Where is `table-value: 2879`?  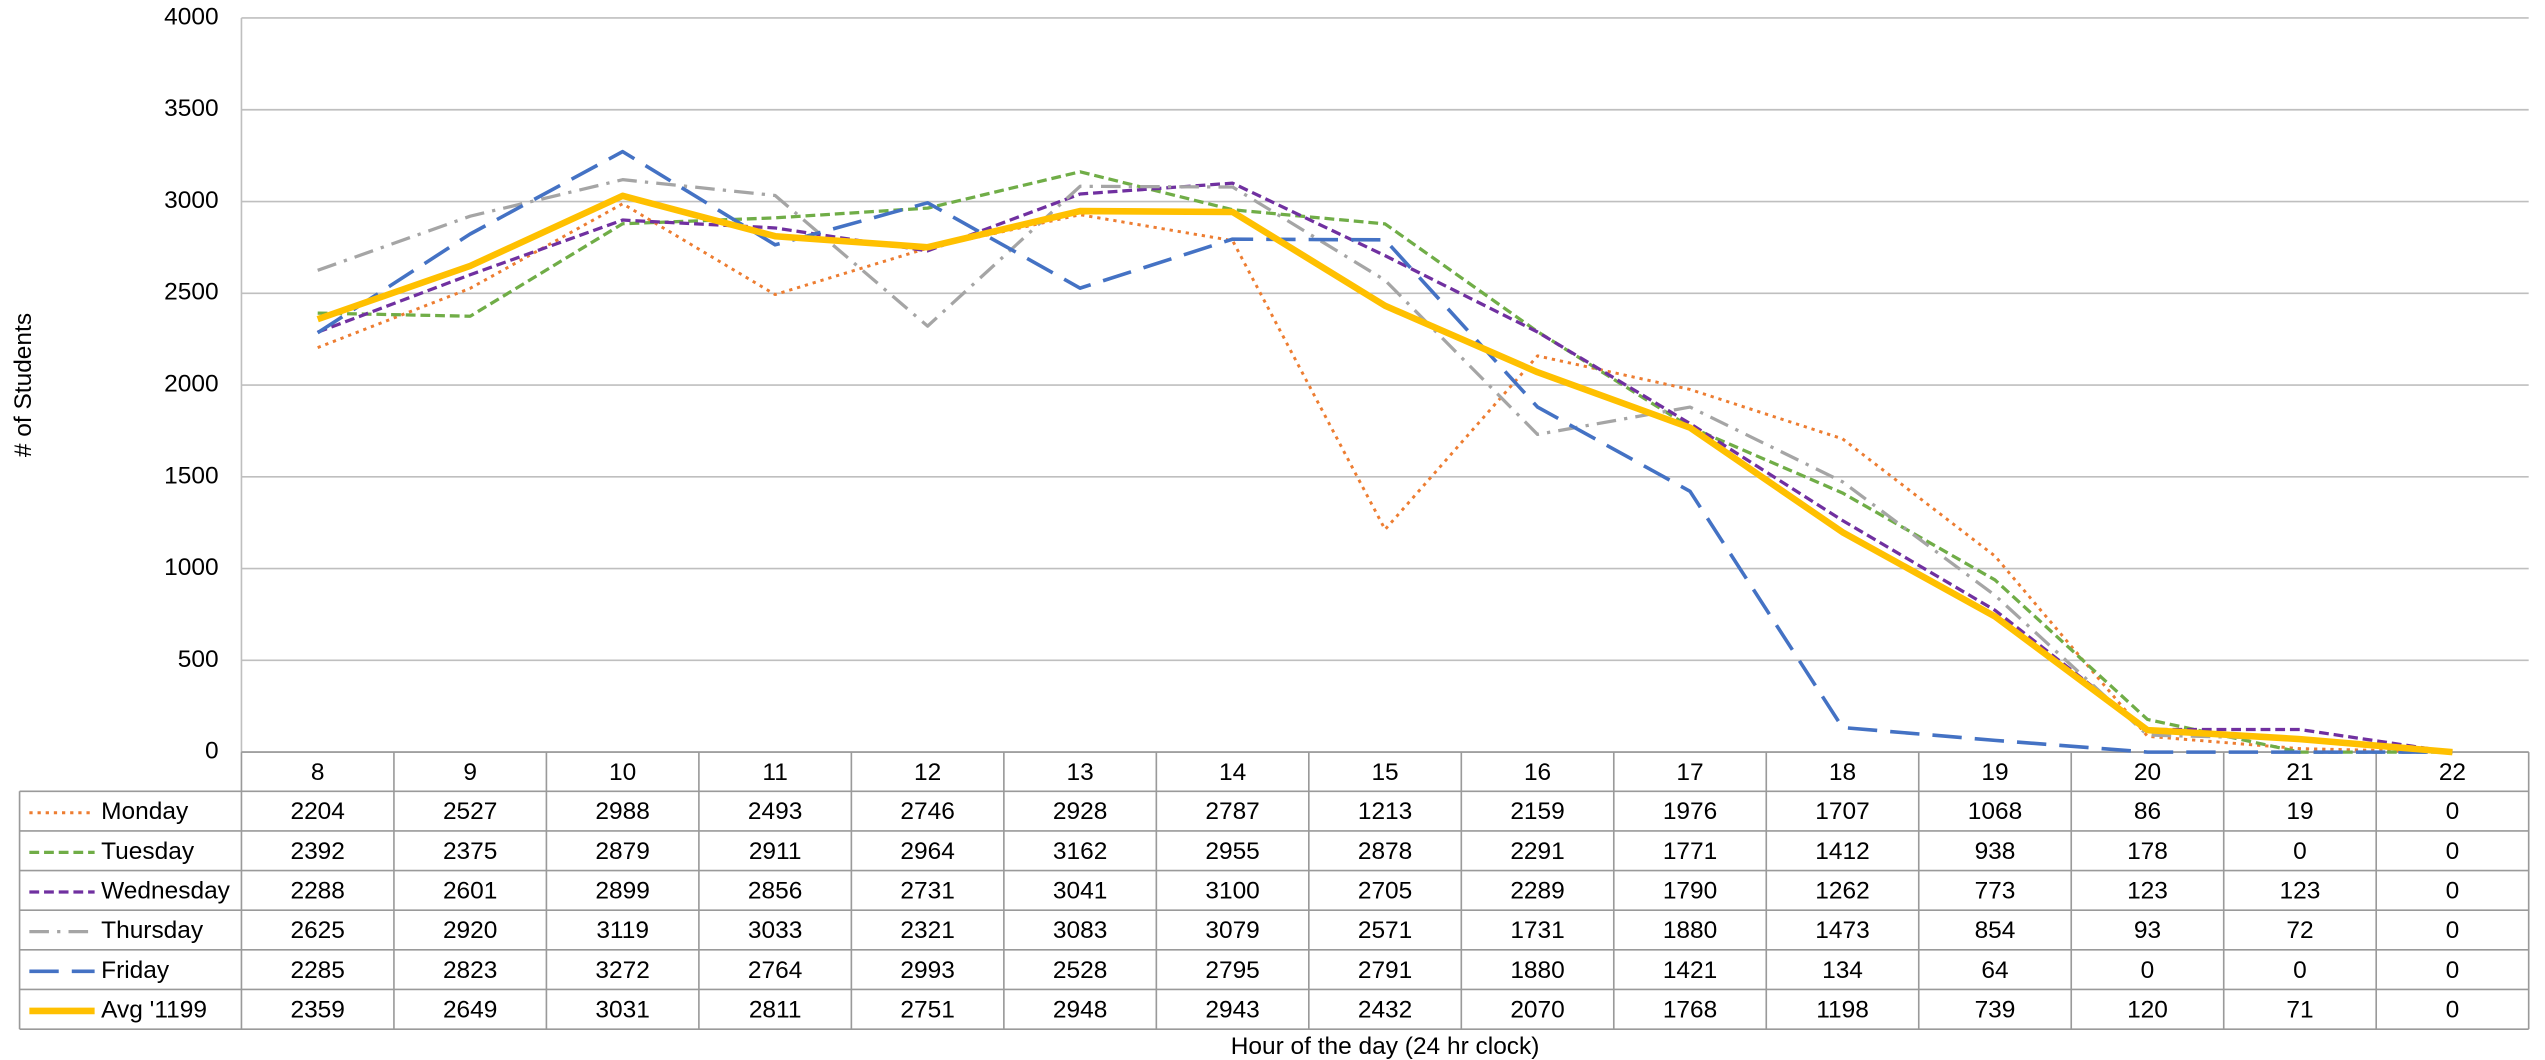 table-value: 2879 is located at coordinates (622, 851).